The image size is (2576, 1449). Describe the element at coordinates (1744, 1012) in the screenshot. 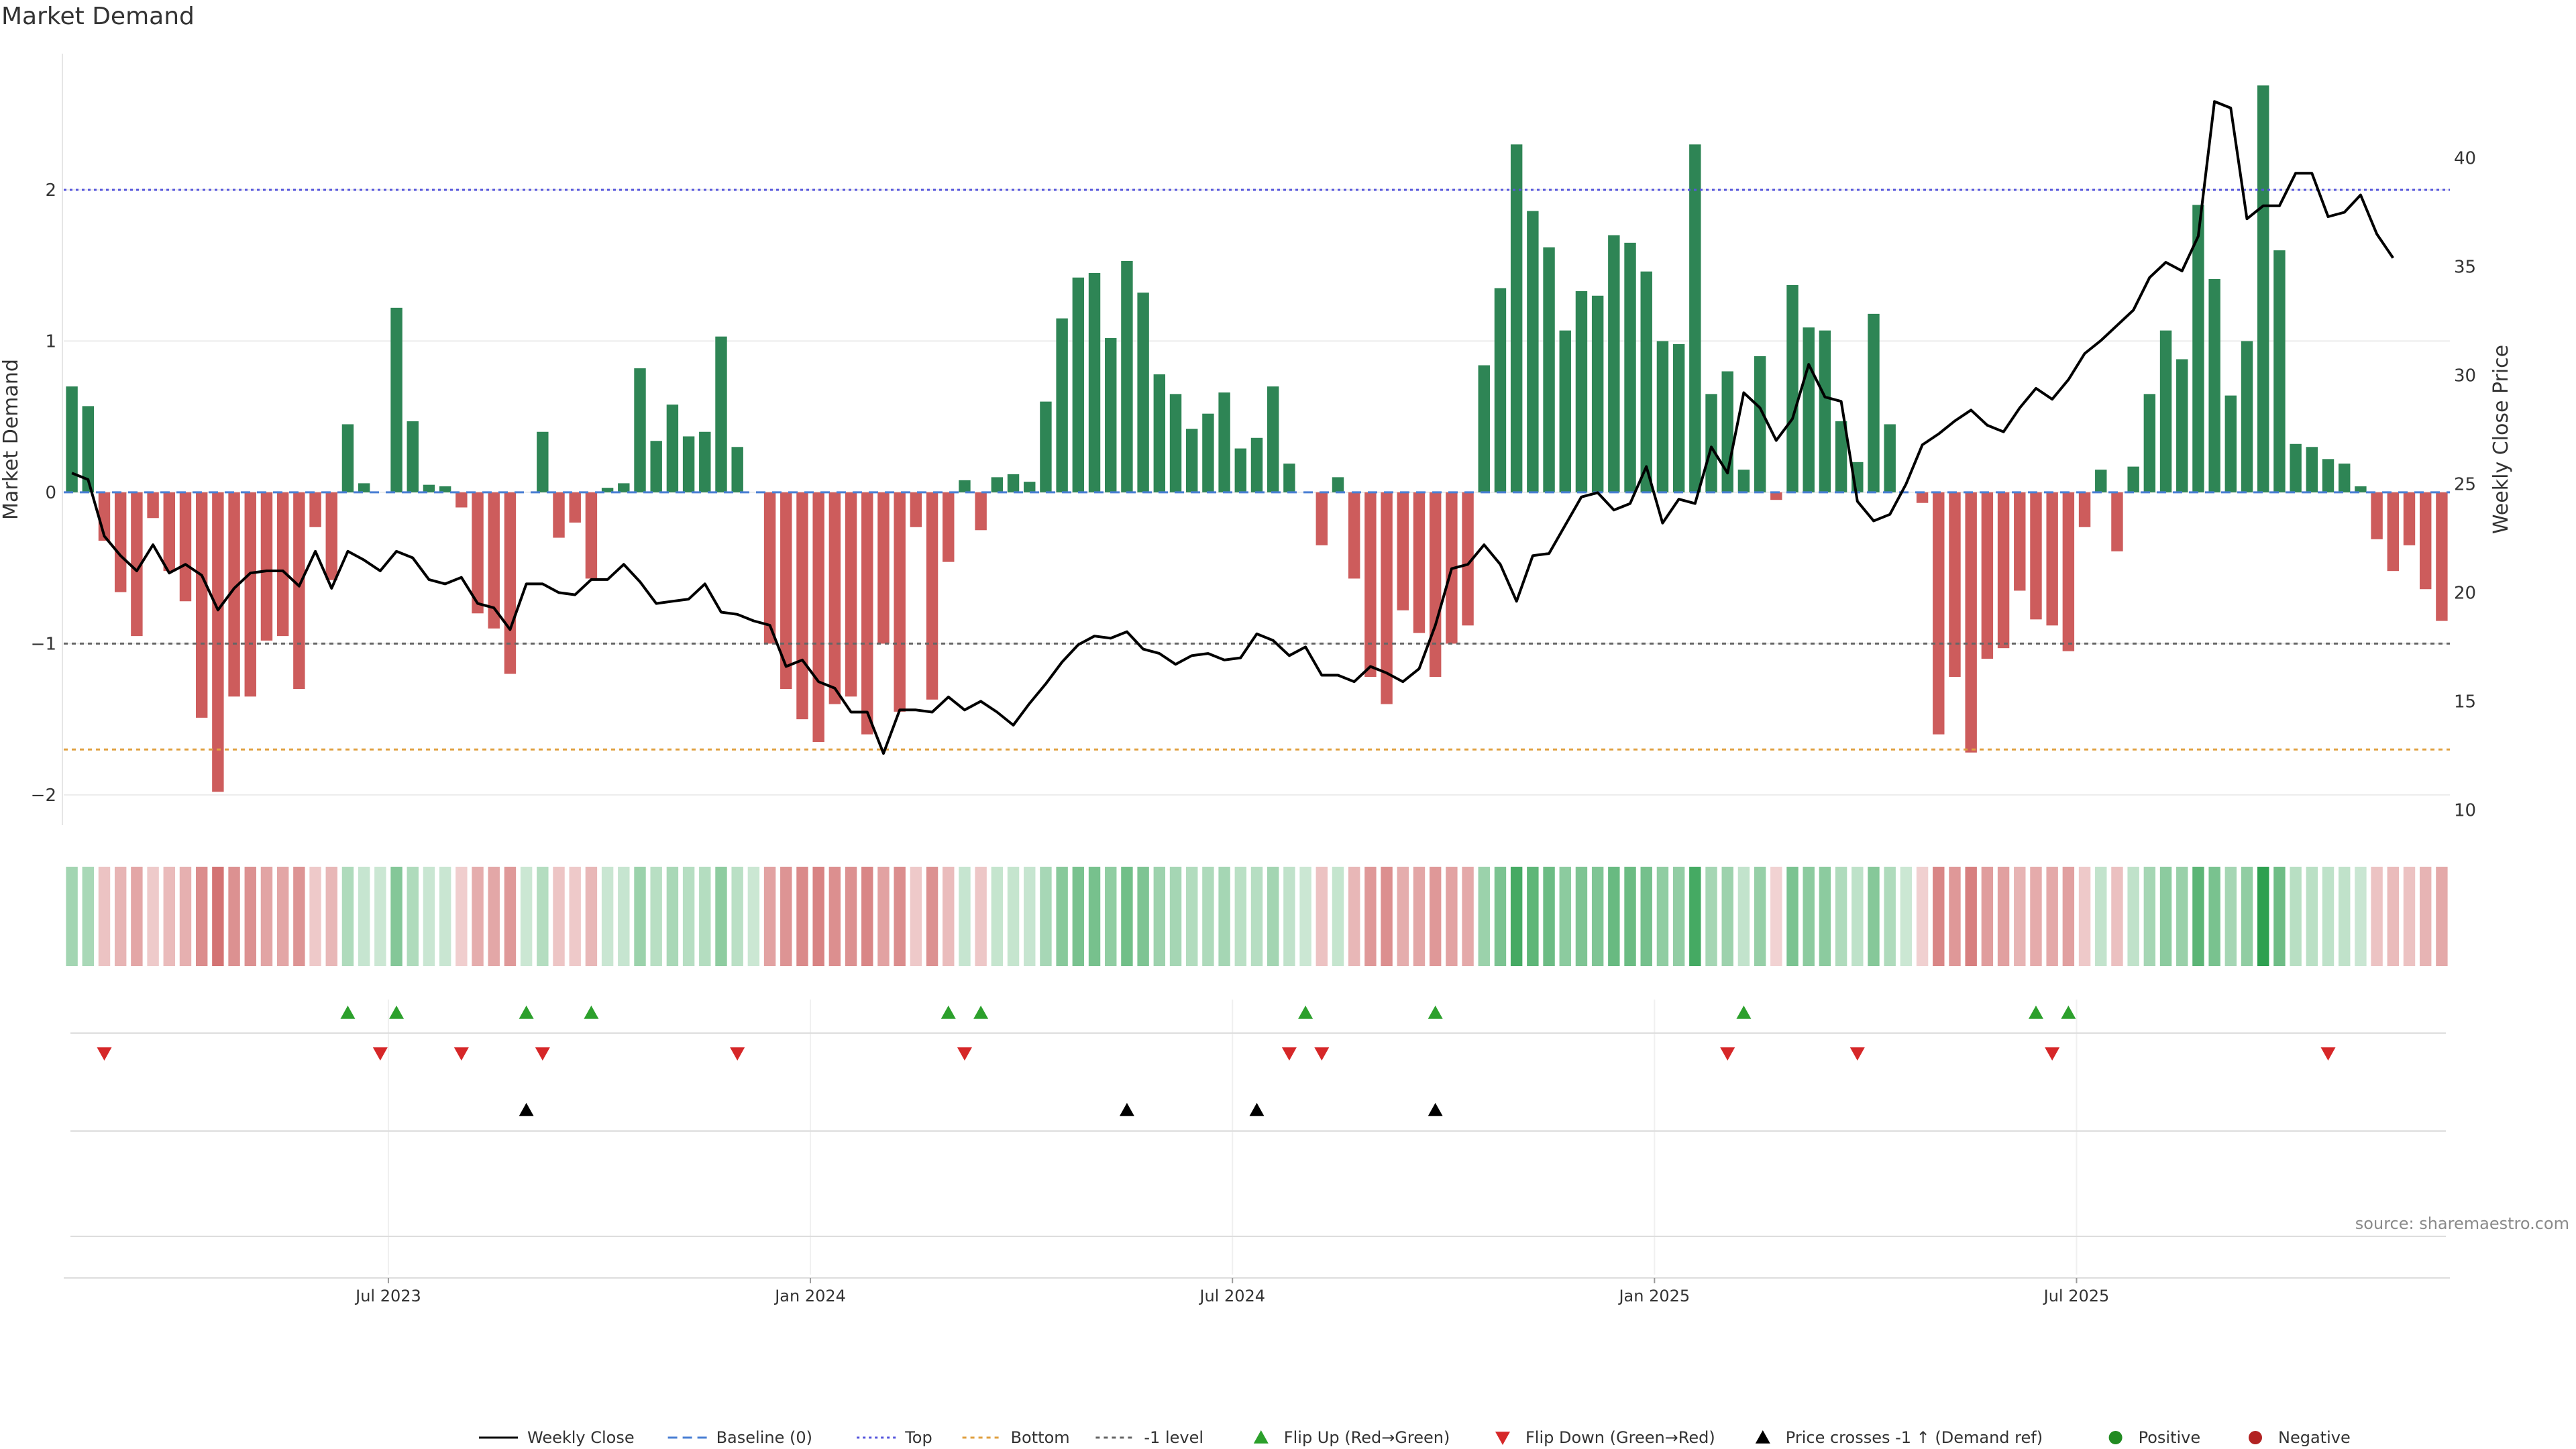

I see `flip-up-marker` at that location.